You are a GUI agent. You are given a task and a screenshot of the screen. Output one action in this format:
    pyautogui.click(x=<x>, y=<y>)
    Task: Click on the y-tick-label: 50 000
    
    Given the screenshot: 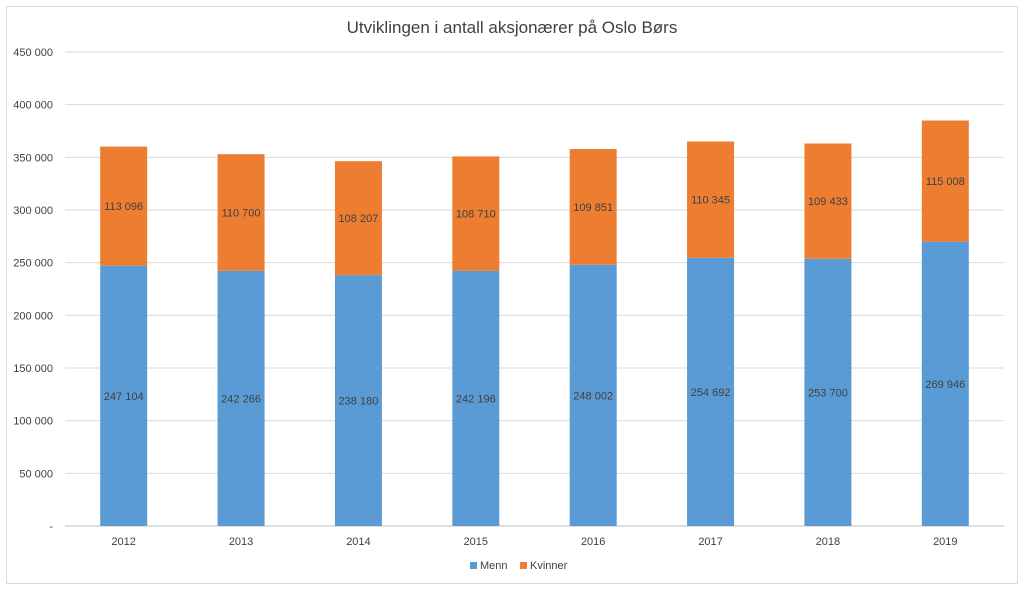 What is the action you would take?
    pyautogui.click(x=36, y=474)
    